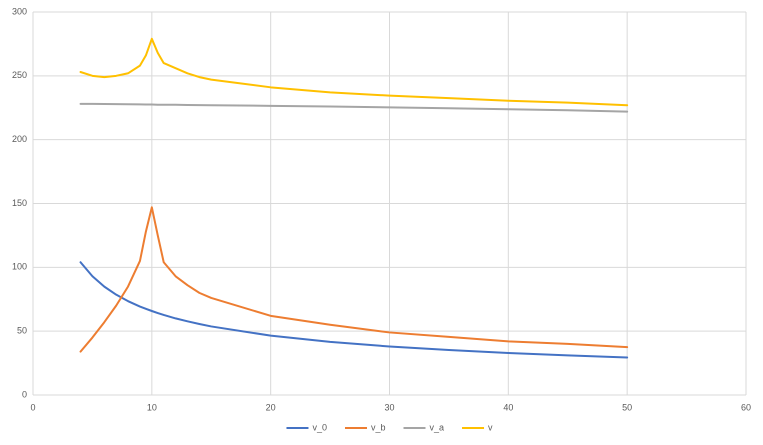 The height and width of the screenshot is (445, 763). Describe the element at coordinates (19, 75) in the screenshot. I see `y-tick-label: 250` at that location.